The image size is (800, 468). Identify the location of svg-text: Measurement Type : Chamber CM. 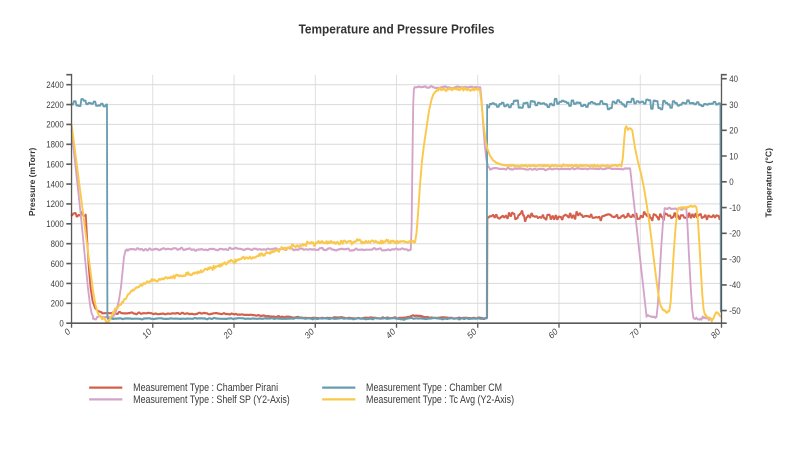
(434, 388).